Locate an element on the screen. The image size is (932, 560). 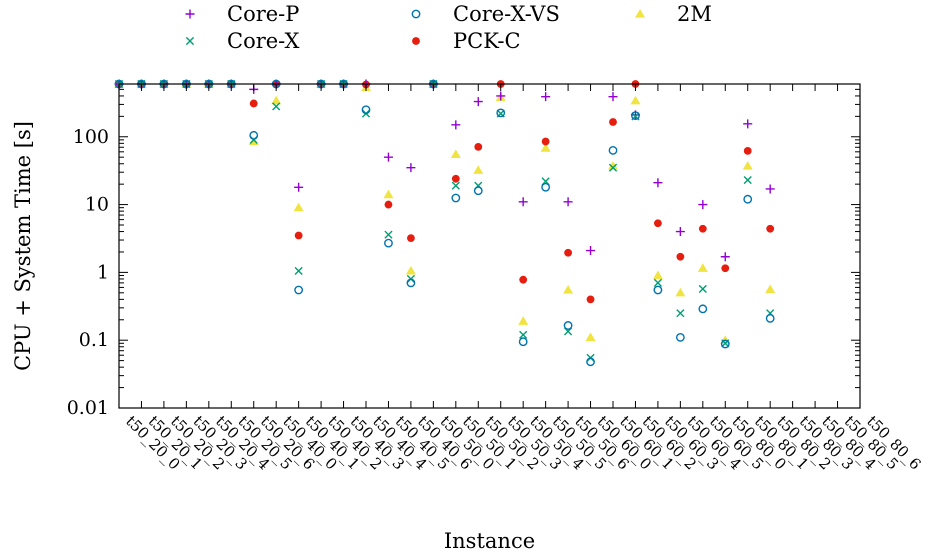
legend-label: 2M is located at coordinates (694, 14).